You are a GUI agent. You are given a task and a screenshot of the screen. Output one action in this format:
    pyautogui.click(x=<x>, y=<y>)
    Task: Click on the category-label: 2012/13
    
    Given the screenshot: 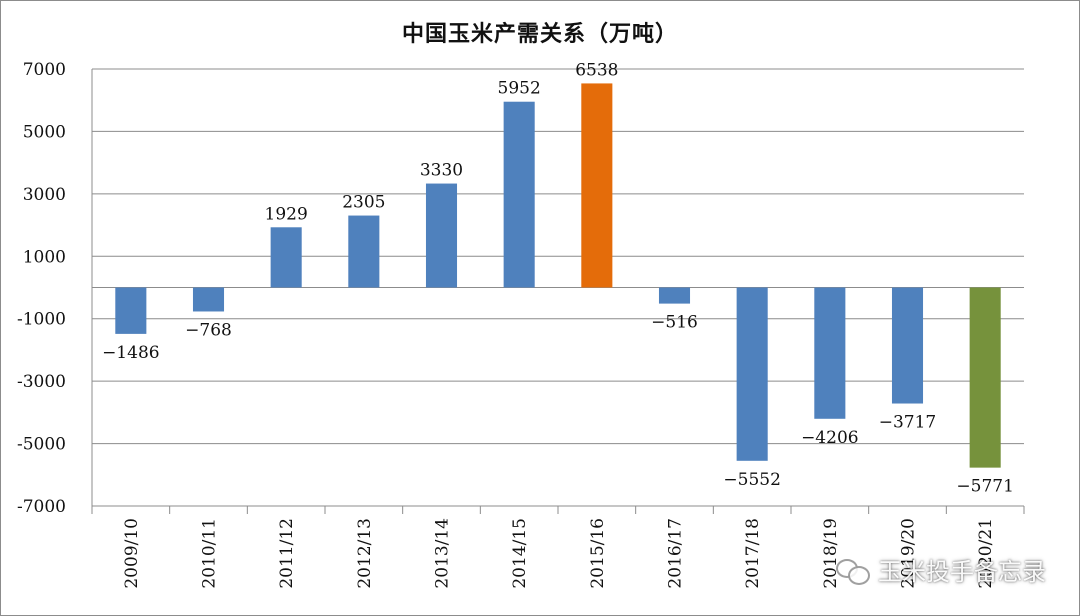 What is the action you would take?
    pyautogui.click(x=365, y=553)
    